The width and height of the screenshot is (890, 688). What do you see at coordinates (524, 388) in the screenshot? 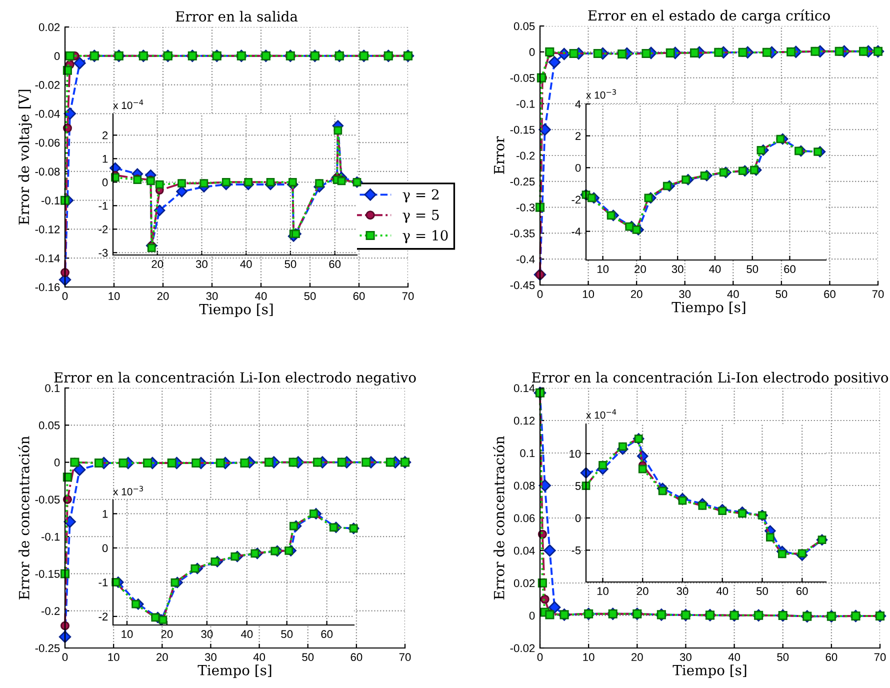
I see `y-tick-label: 0.14` at bounding box center [524, 388].